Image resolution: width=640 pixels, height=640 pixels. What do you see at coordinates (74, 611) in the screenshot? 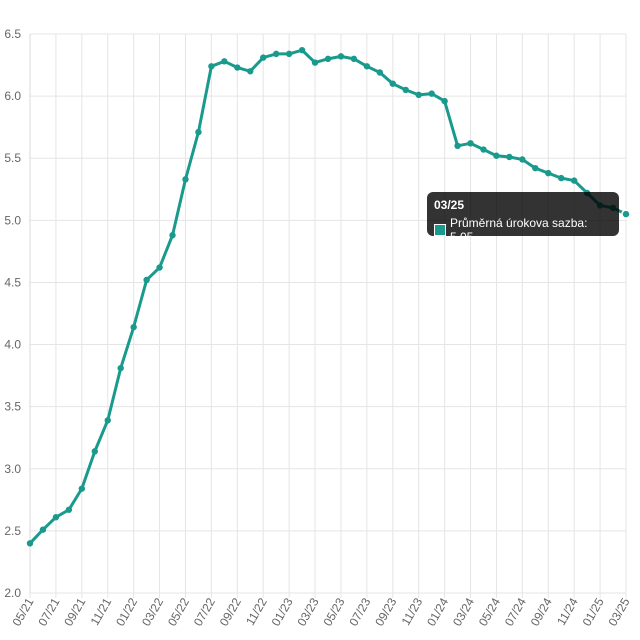
I see `x-tick-label: 09/21` at bounding box center [74, 611].